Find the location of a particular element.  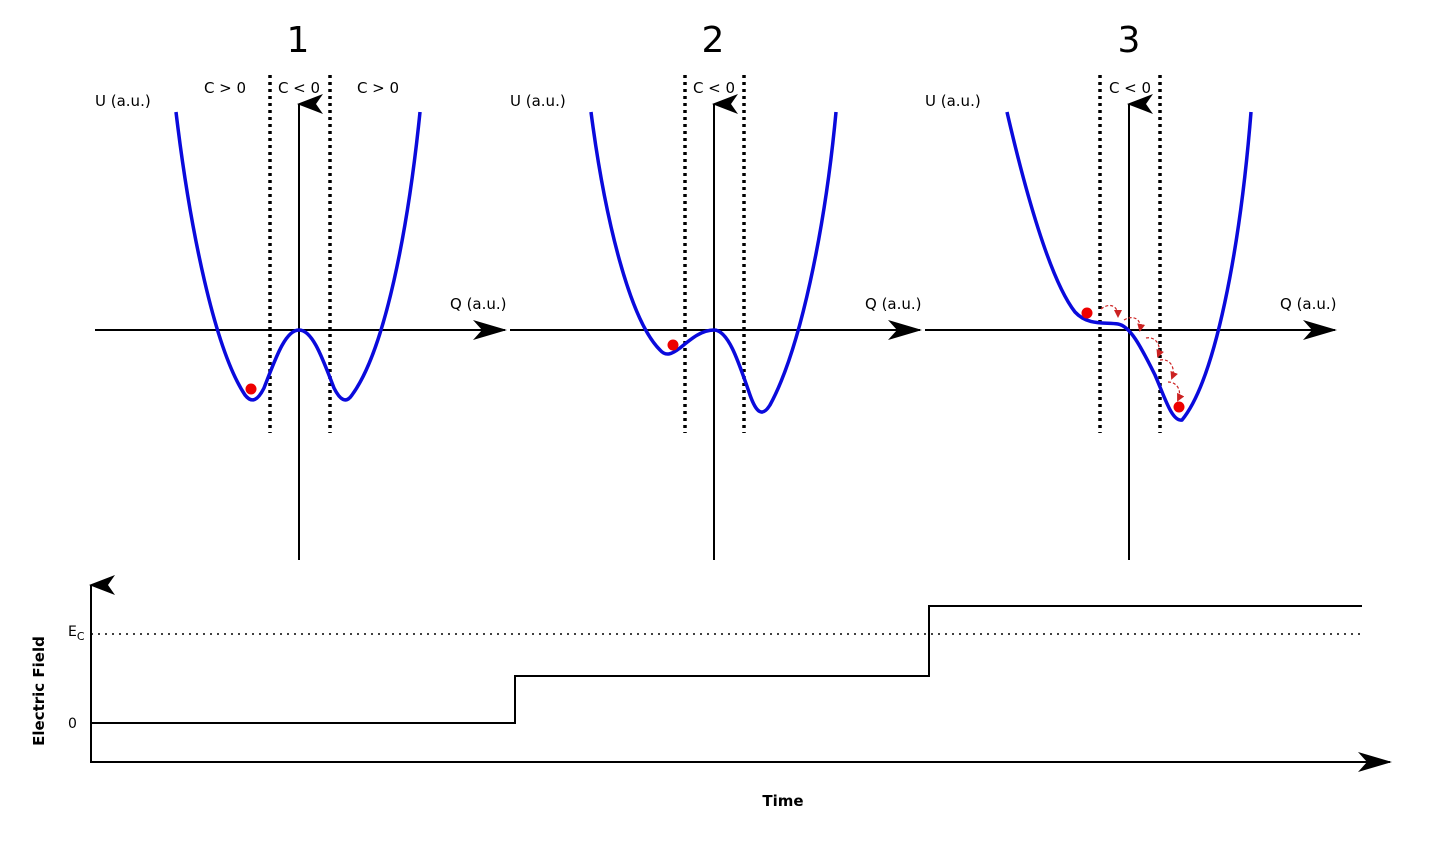

particle-dot-end is located at coordinates (1179, 407).